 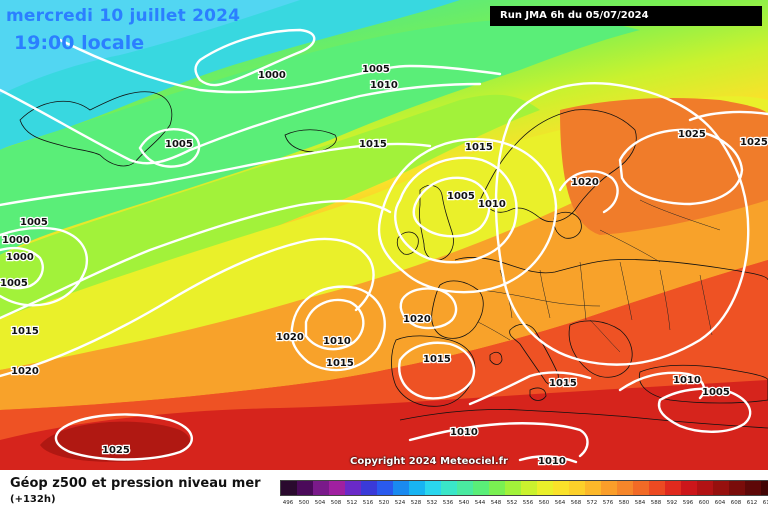 I want to click on isobar-1010-uk, so click(x=456, y=210).